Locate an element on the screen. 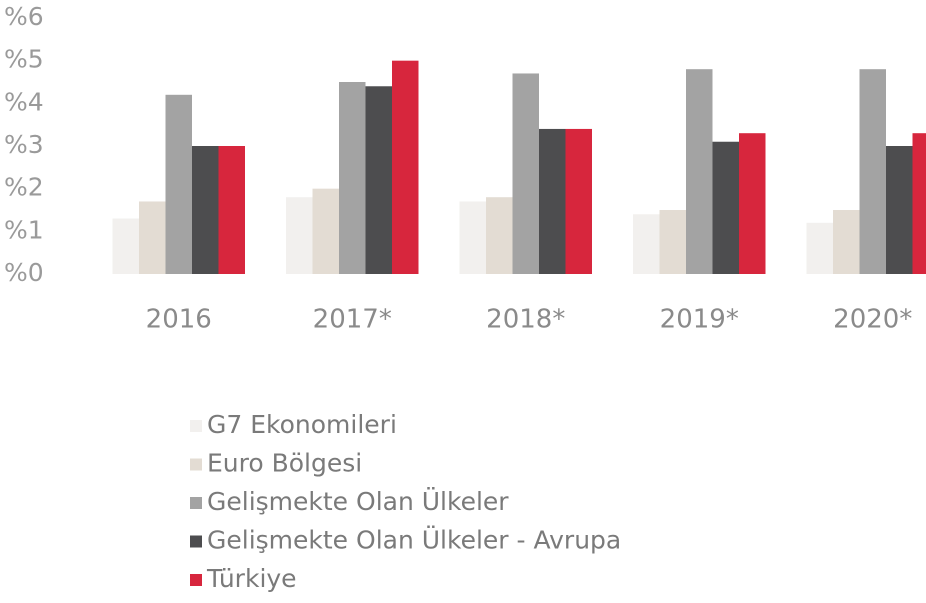 The width and height of the screenshot is (926, 603). x-tick-label: 2017* is located at coordinates (352, 320).